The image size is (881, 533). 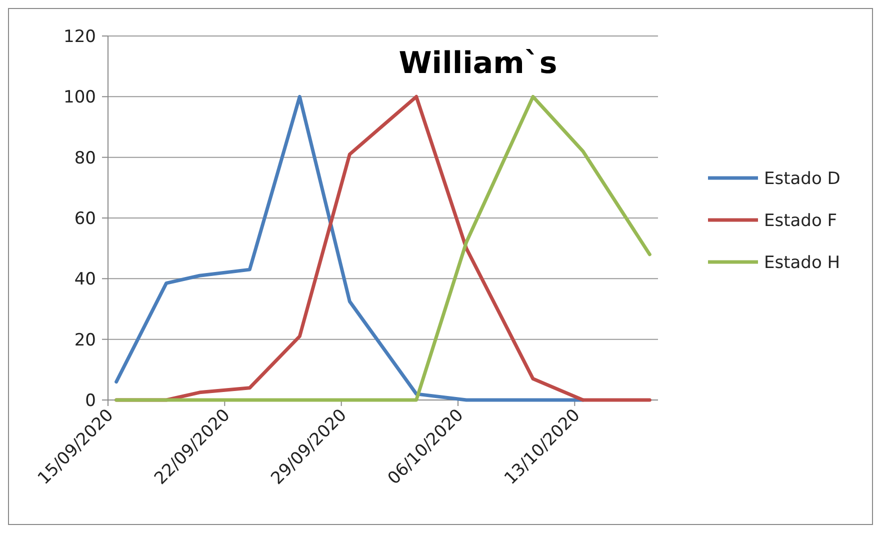 I want to click on y-tick-label: 80, so click(x=85, y=158).